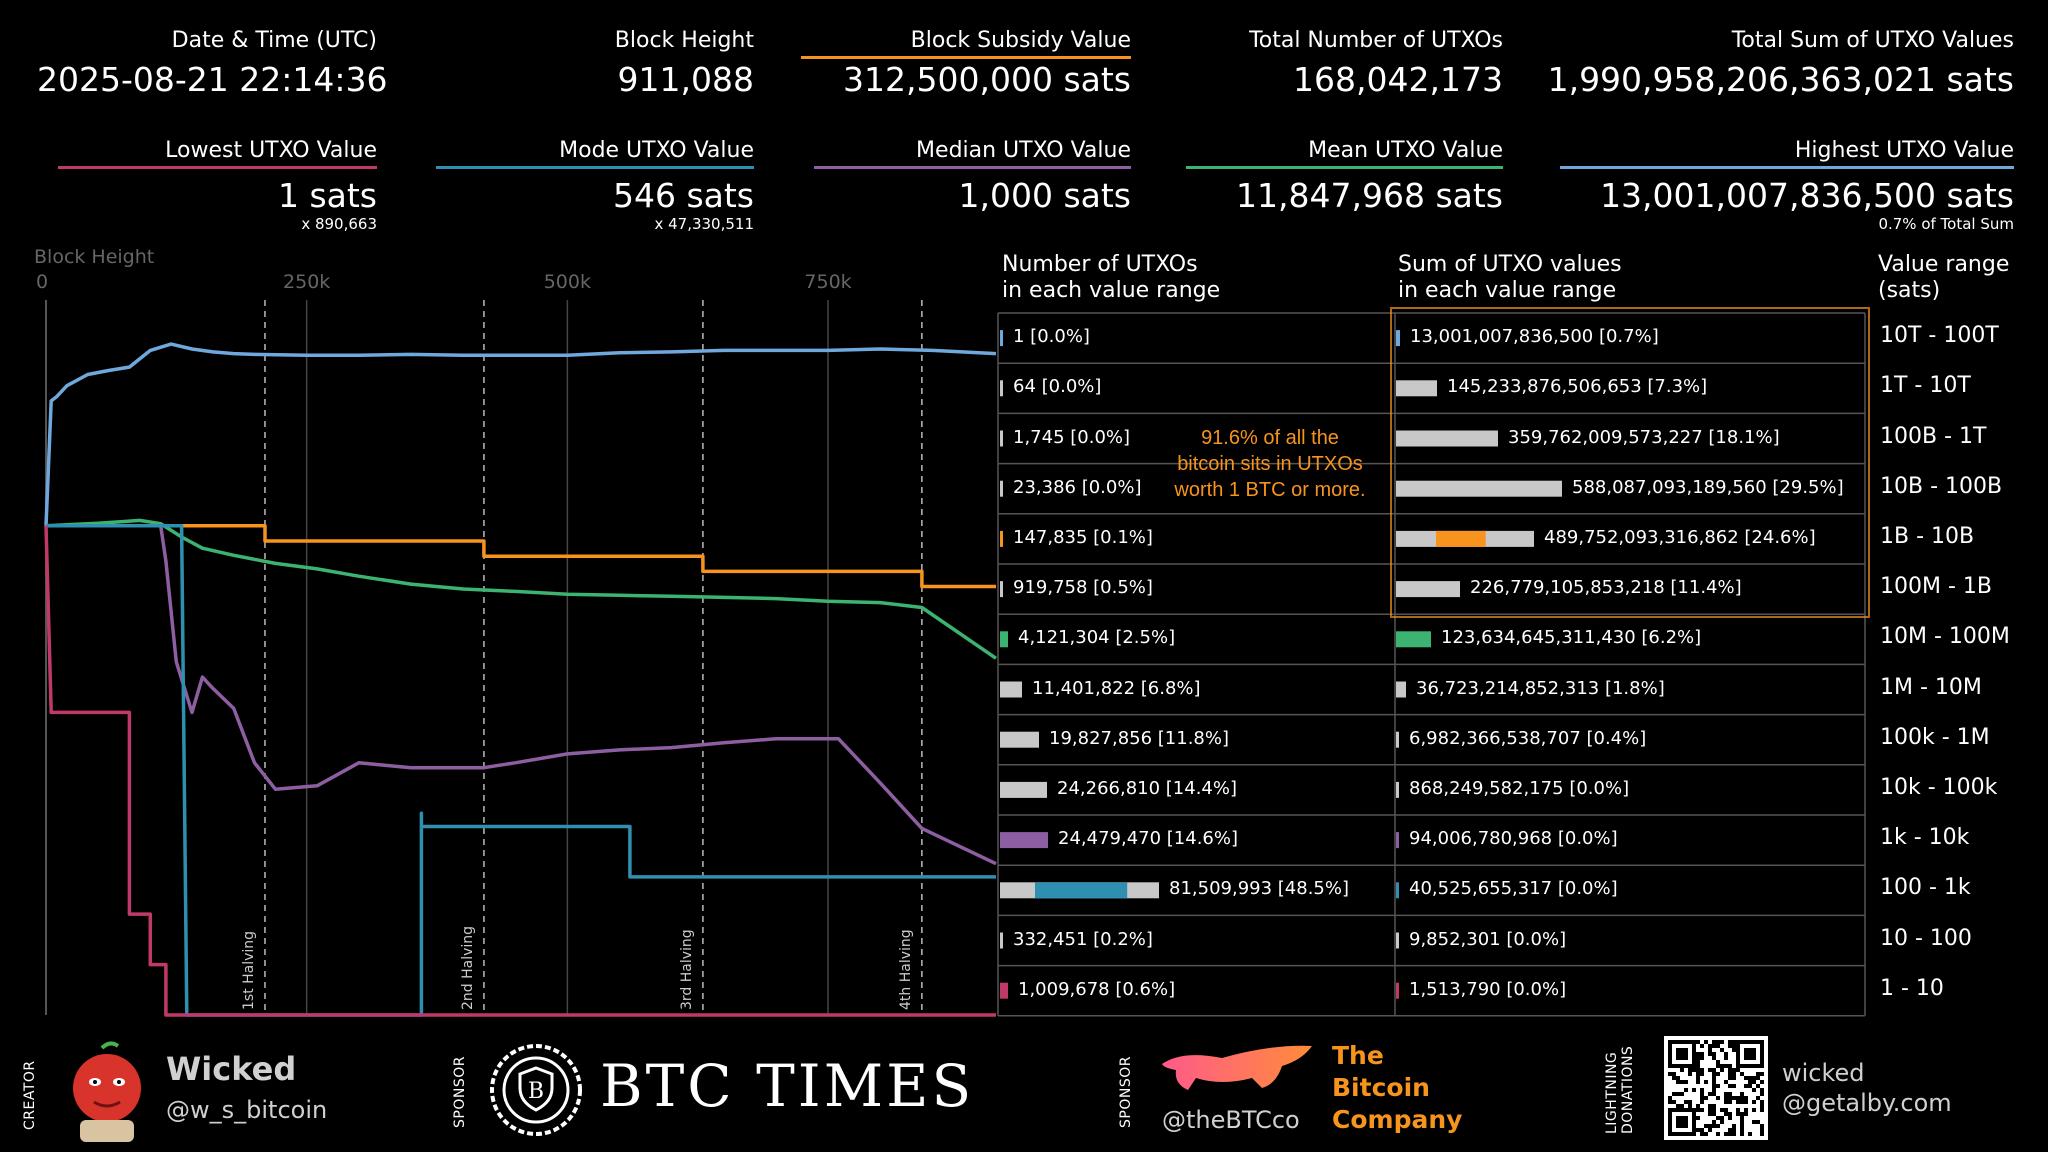 The height and width of the screenshot is (1152, 2048). What do you see at coordinates (906, 969) in the screenshot?
I see `halving-label: 4th Halving` at bounding box center [906, 969].